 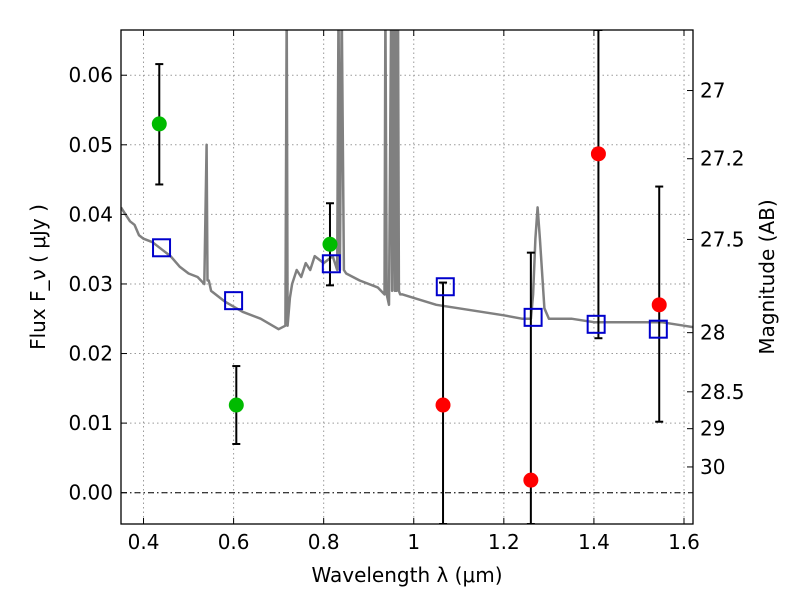 I want to click on y-tick-label: 0.02, so click(x=90, y=354).